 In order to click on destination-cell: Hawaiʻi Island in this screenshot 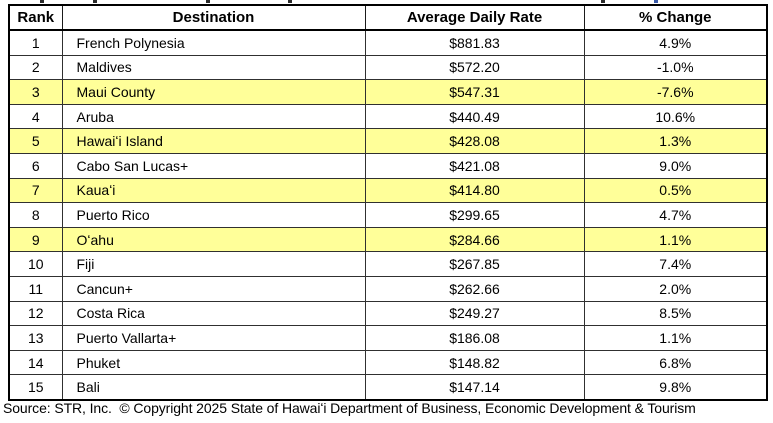, I will do `click(213, 141)`.